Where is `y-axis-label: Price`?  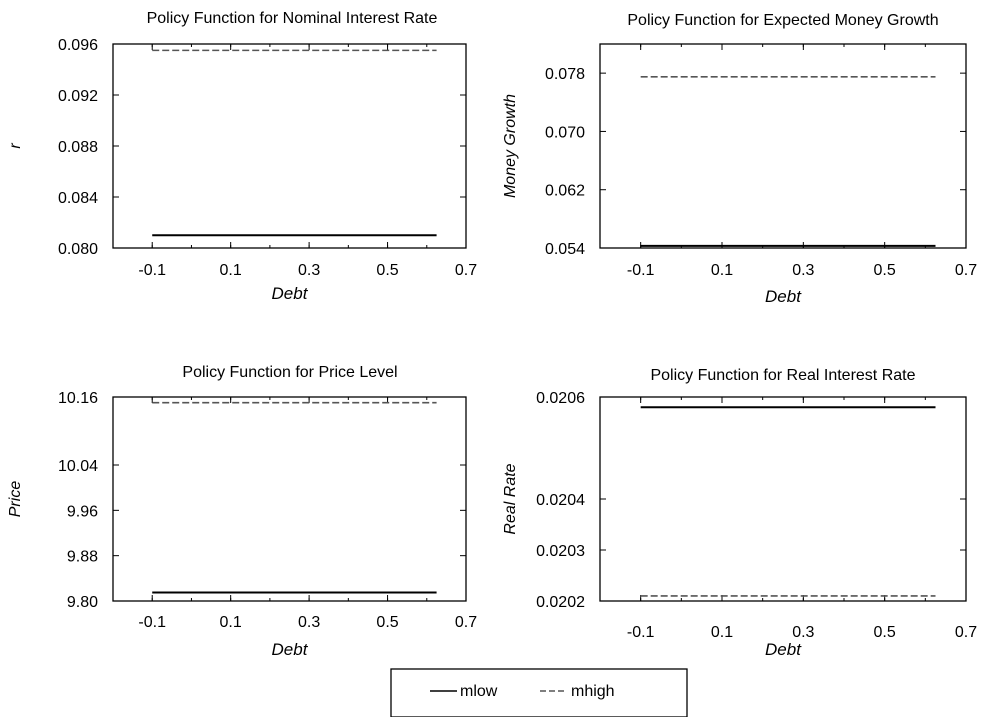
y-axis-label: Price is located at coordinates (15, 499).